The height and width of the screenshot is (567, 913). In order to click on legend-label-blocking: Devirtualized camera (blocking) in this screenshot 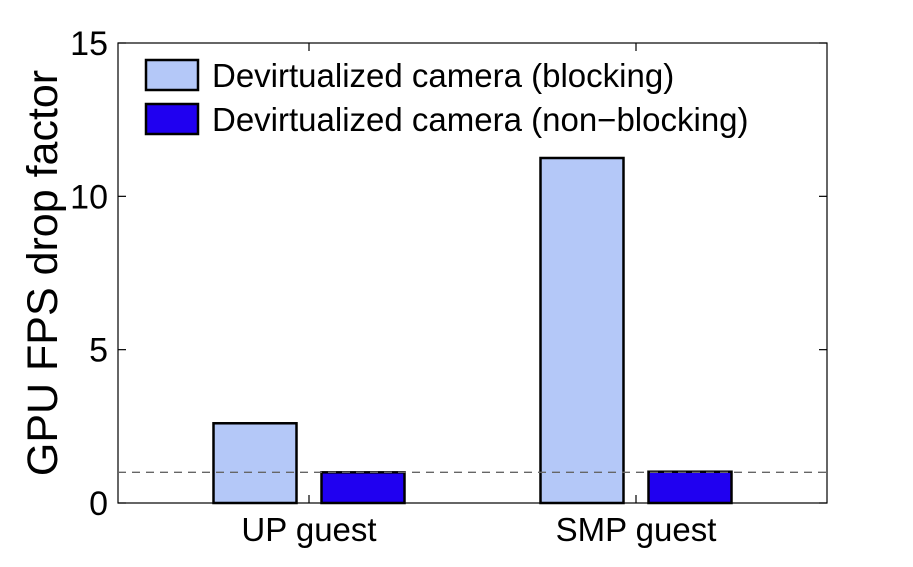, I will do `click(443, 75)`.